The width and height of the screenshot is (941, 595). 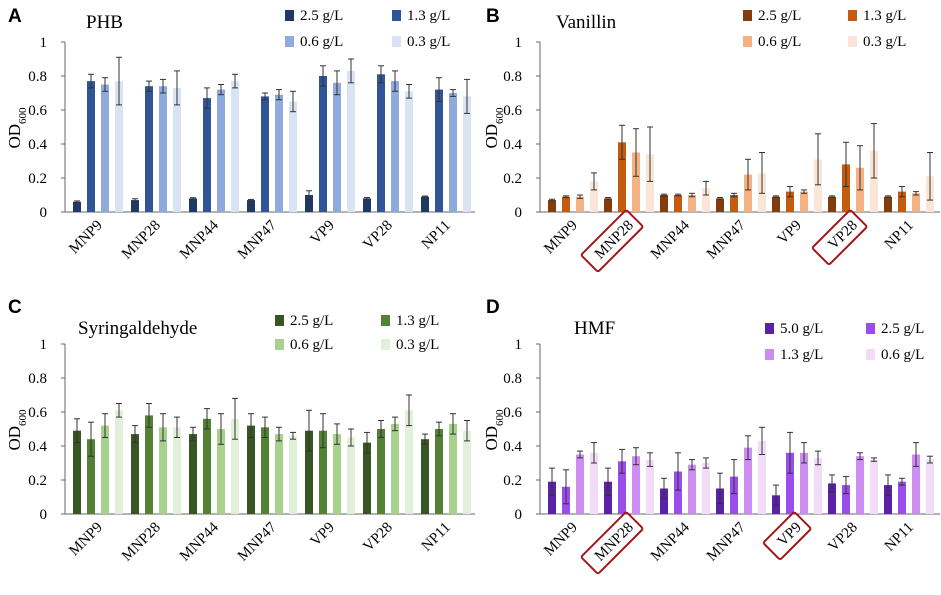 What do you see at coordinates (839, 237) in the screenshot?
I see `highlight-box` at bounding box center [839, 237].